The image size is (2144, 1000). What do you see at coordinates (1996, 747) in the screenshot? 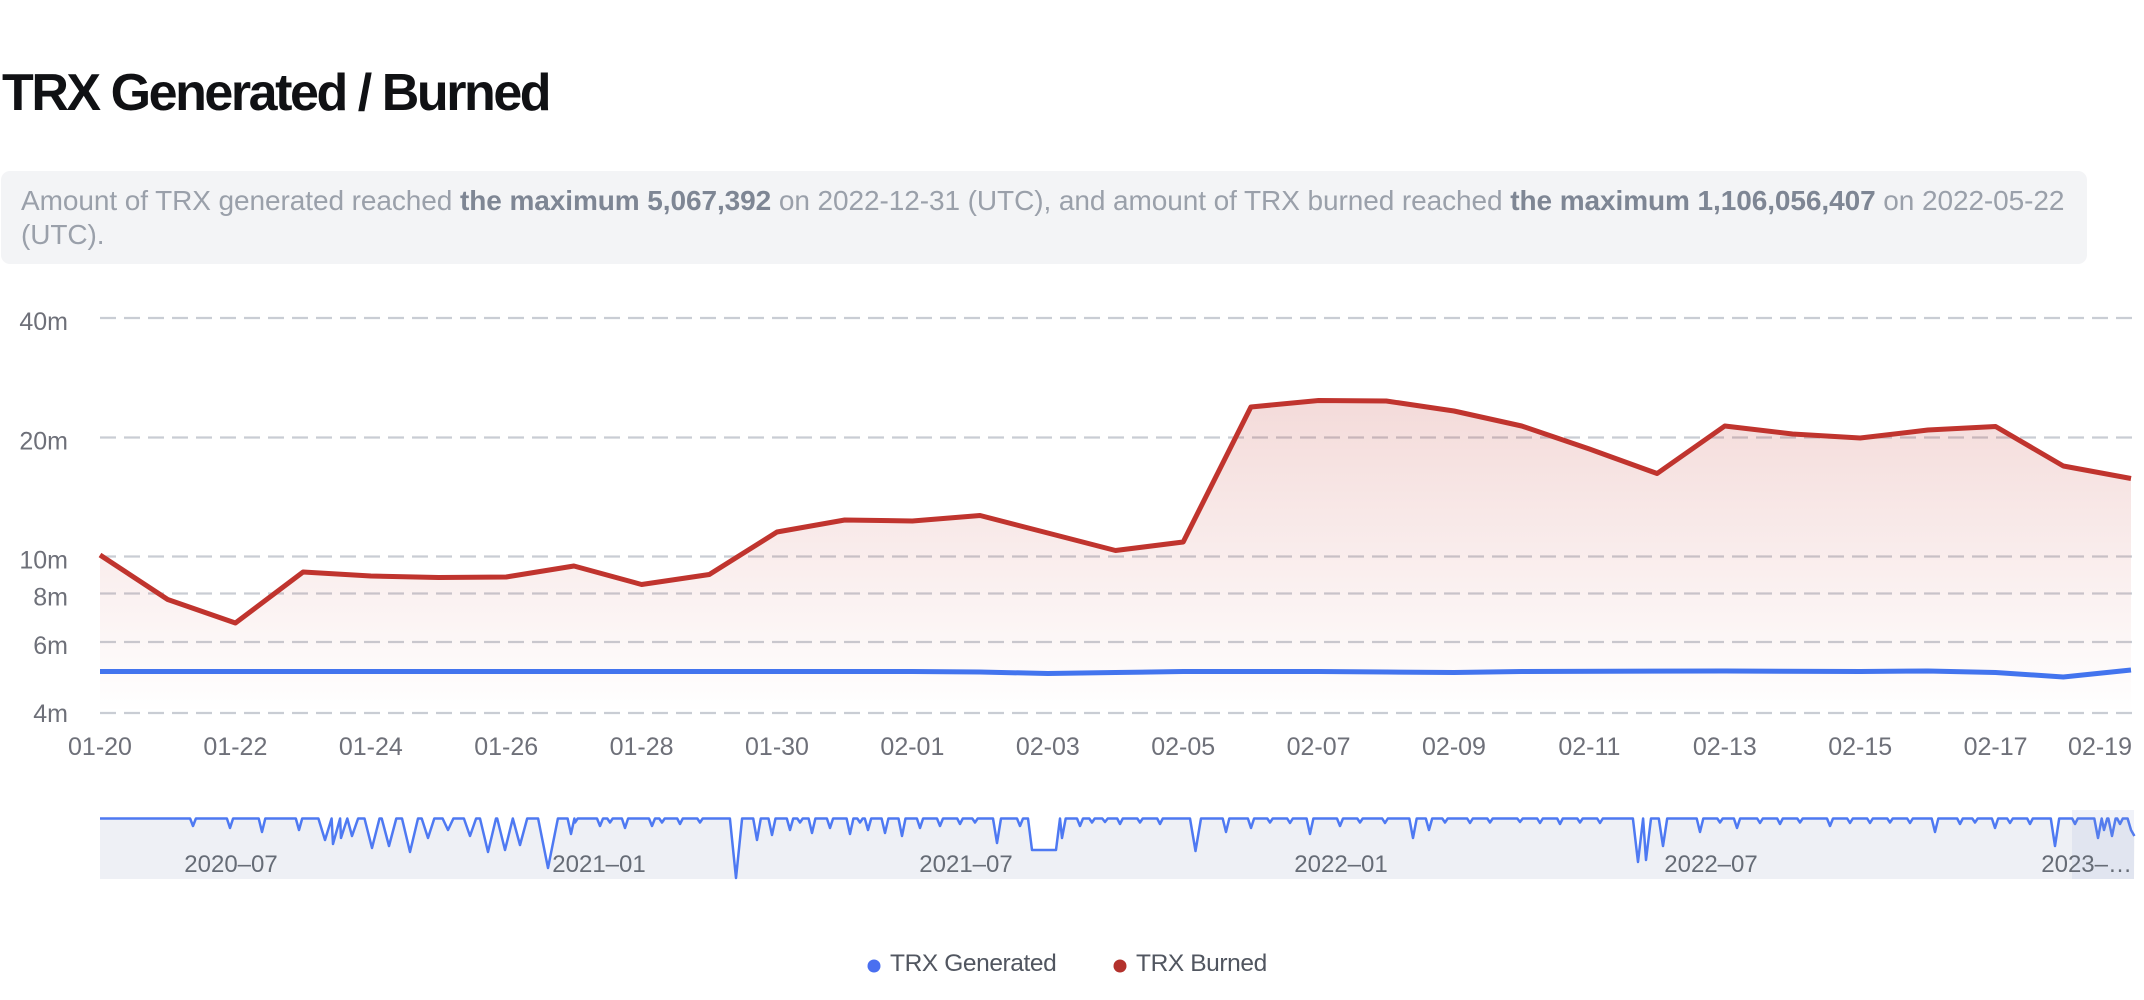
I see `svg-text: 02-17` at bounding box center [1996, 747].